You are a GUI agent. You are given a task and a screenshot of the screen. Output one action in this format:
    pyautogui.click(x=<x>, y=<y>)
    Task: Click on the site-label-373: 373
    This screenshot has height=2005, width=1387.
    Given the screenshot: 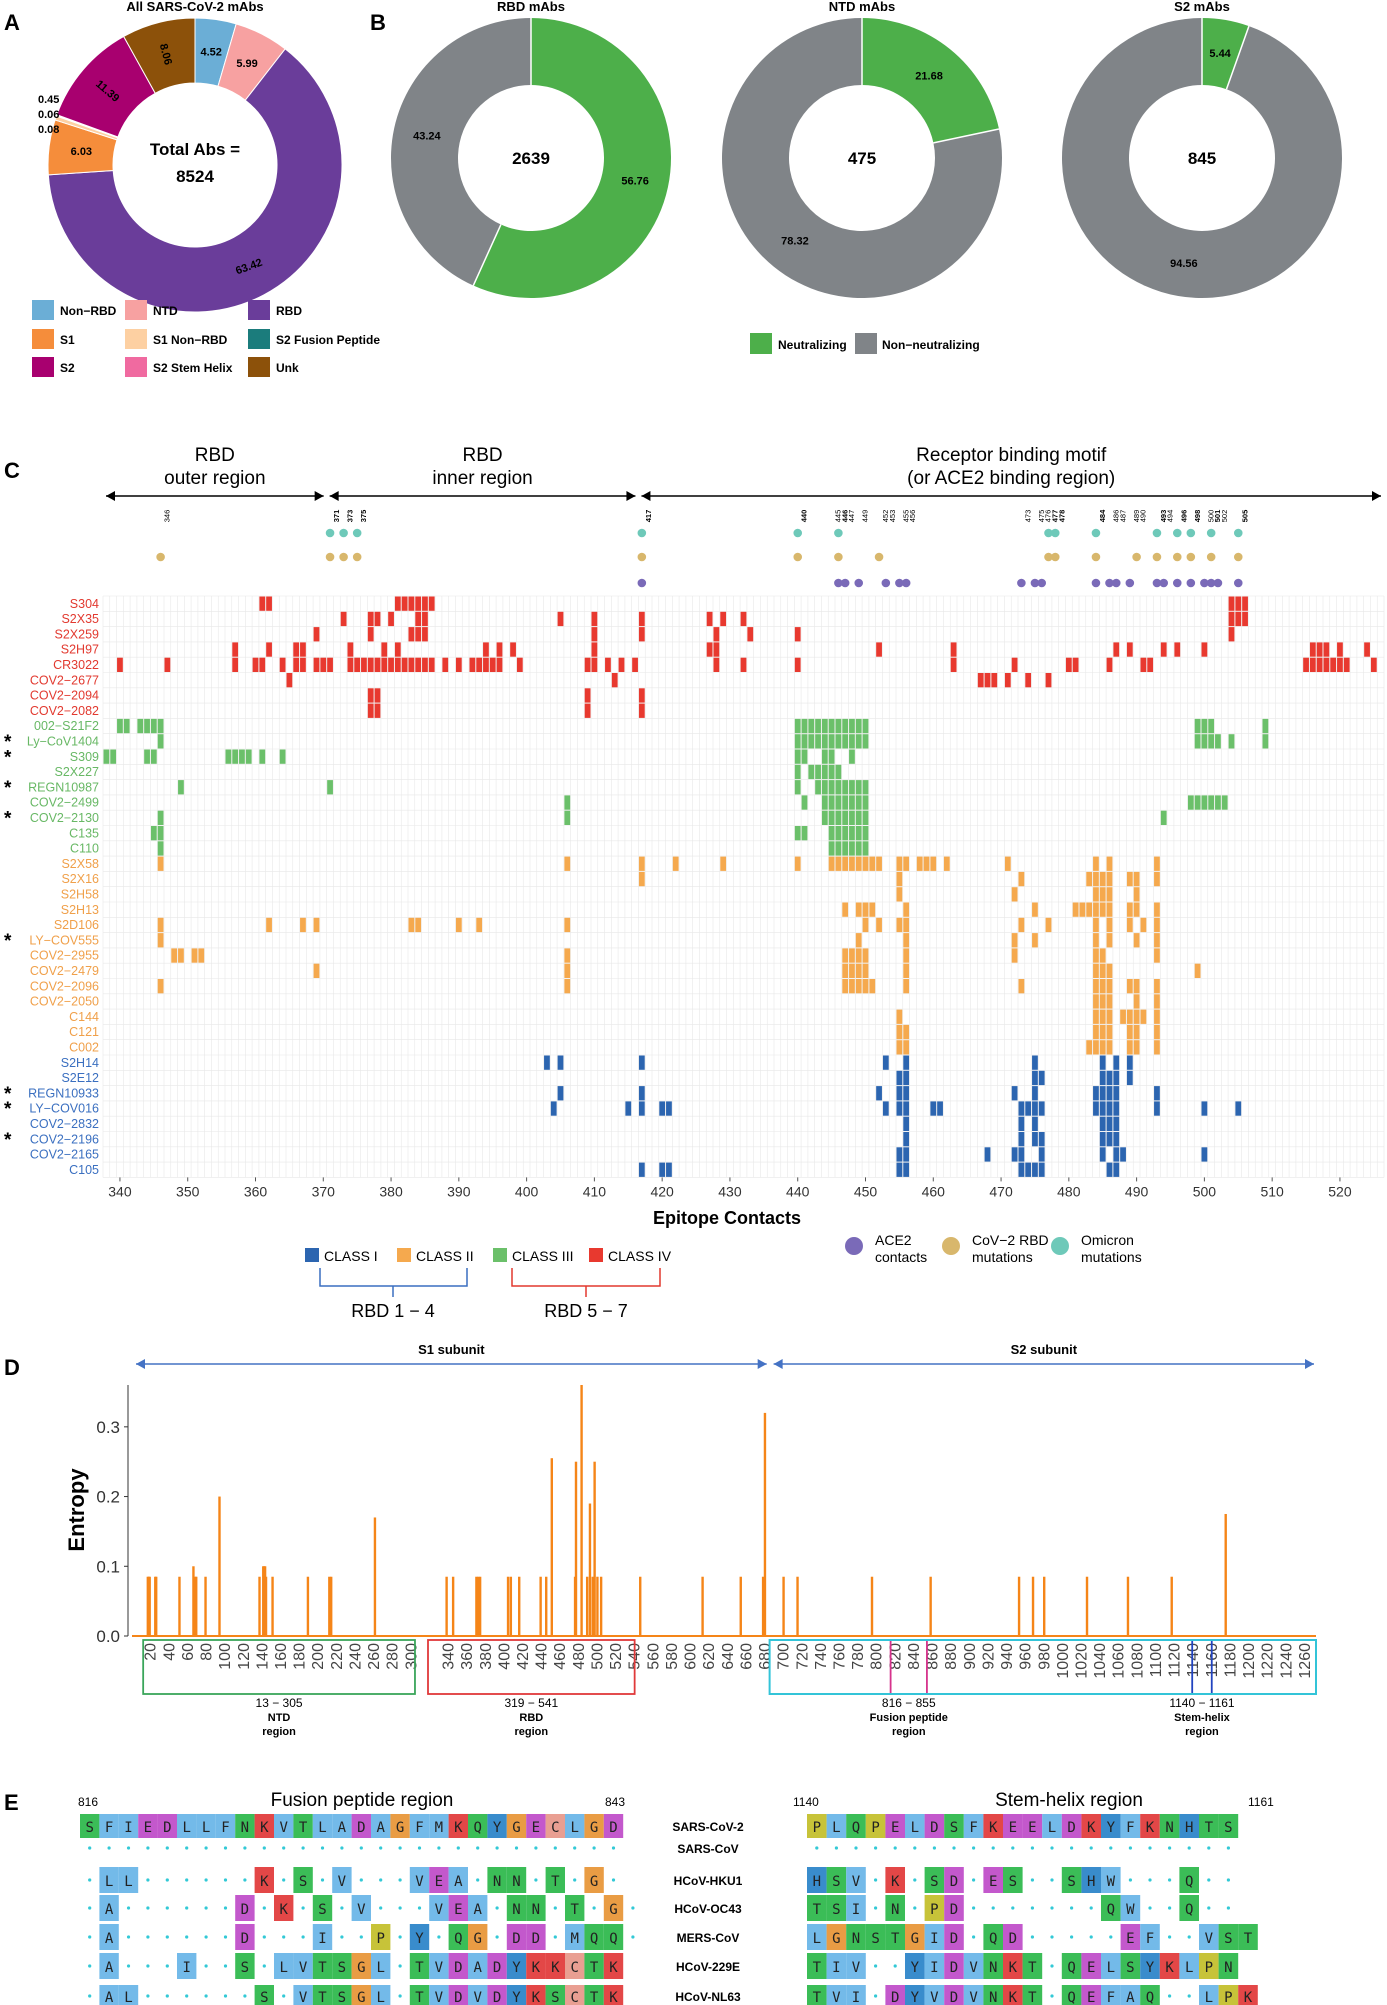 What is the action you would take?
    pyautogui.click(x=350, y=516)
    